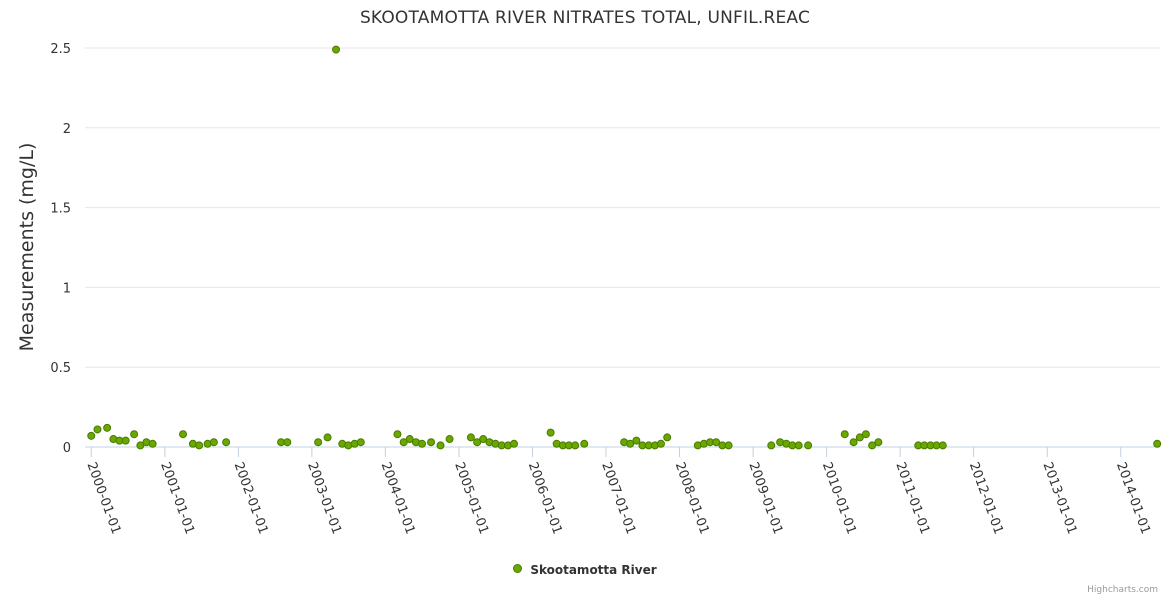  Describe the element at coordinates (398, 498) in the screenshot. I see `x-tick-label: 2004-01-01` at that location.